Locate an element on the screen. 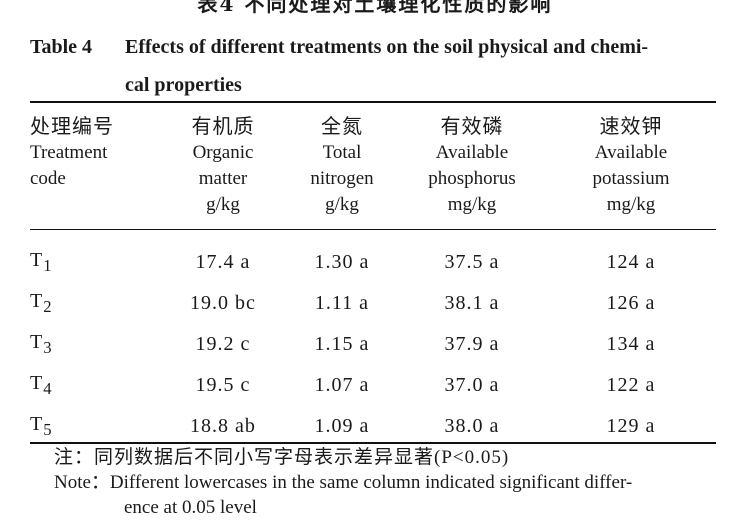  available-potassium-cell: 124 a is located at coordinates (631, 262).